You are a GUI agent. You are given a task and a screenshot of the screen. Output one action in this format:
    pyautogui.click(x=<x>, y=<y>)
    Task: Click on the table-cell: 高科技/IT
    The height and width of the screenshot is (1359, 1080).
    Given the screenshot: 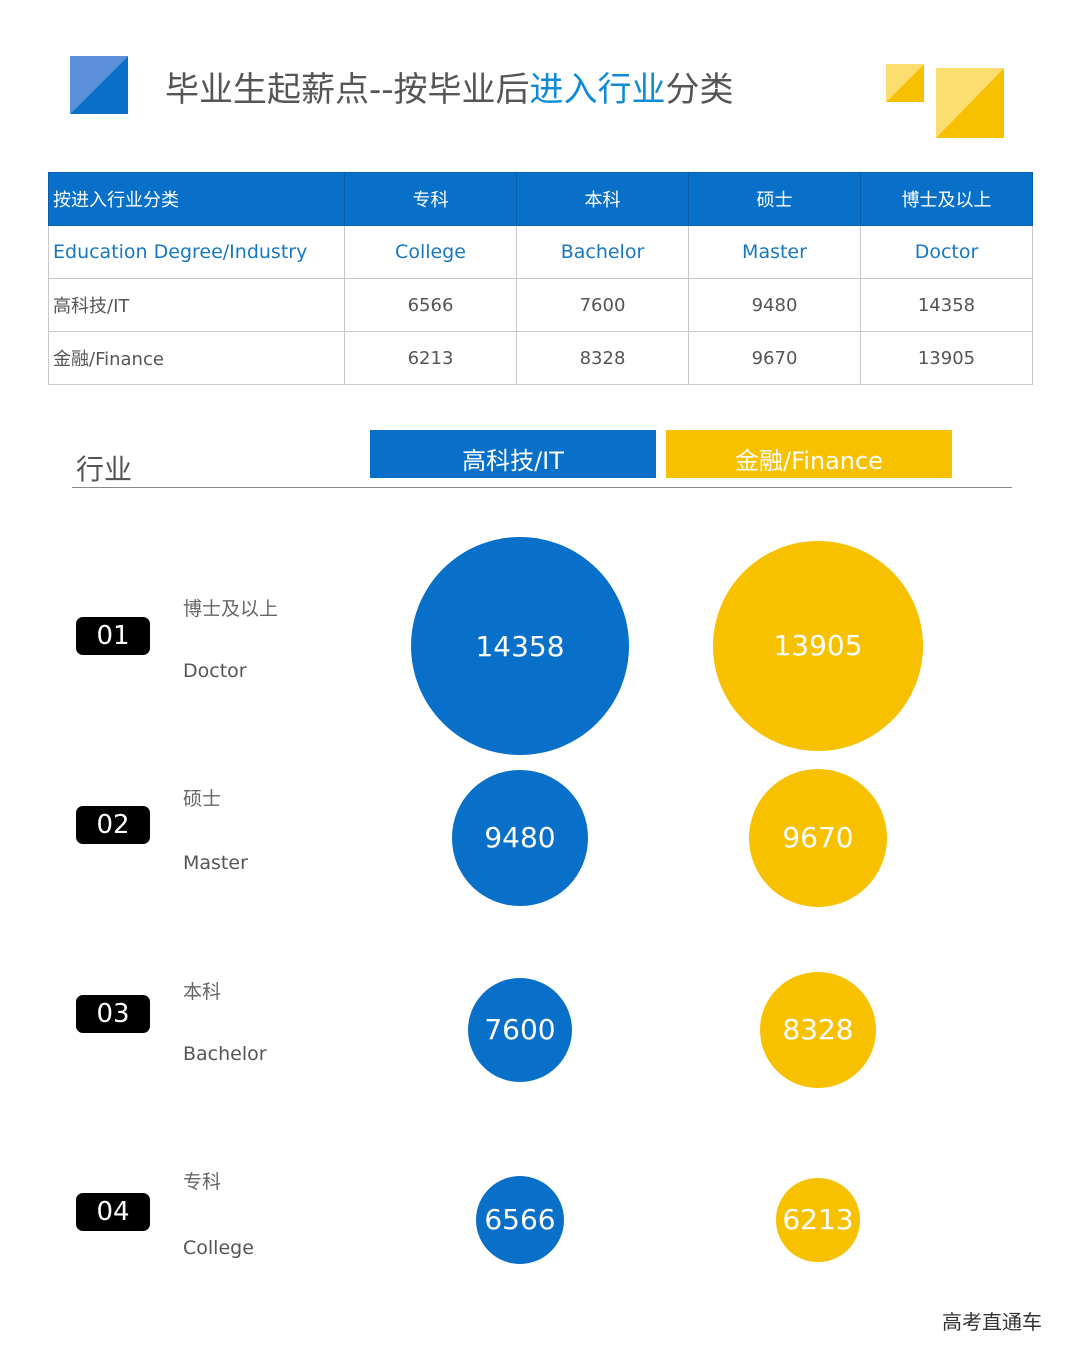 What is the action you would take?
    pyautogui.click(x=196, y=305)
    